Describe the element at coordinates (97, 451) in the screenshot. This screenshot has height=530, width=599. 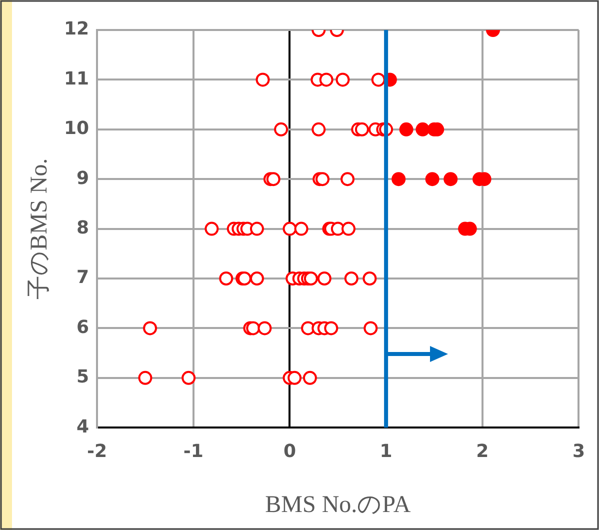
I see `x-tick-label: -2` at that location.